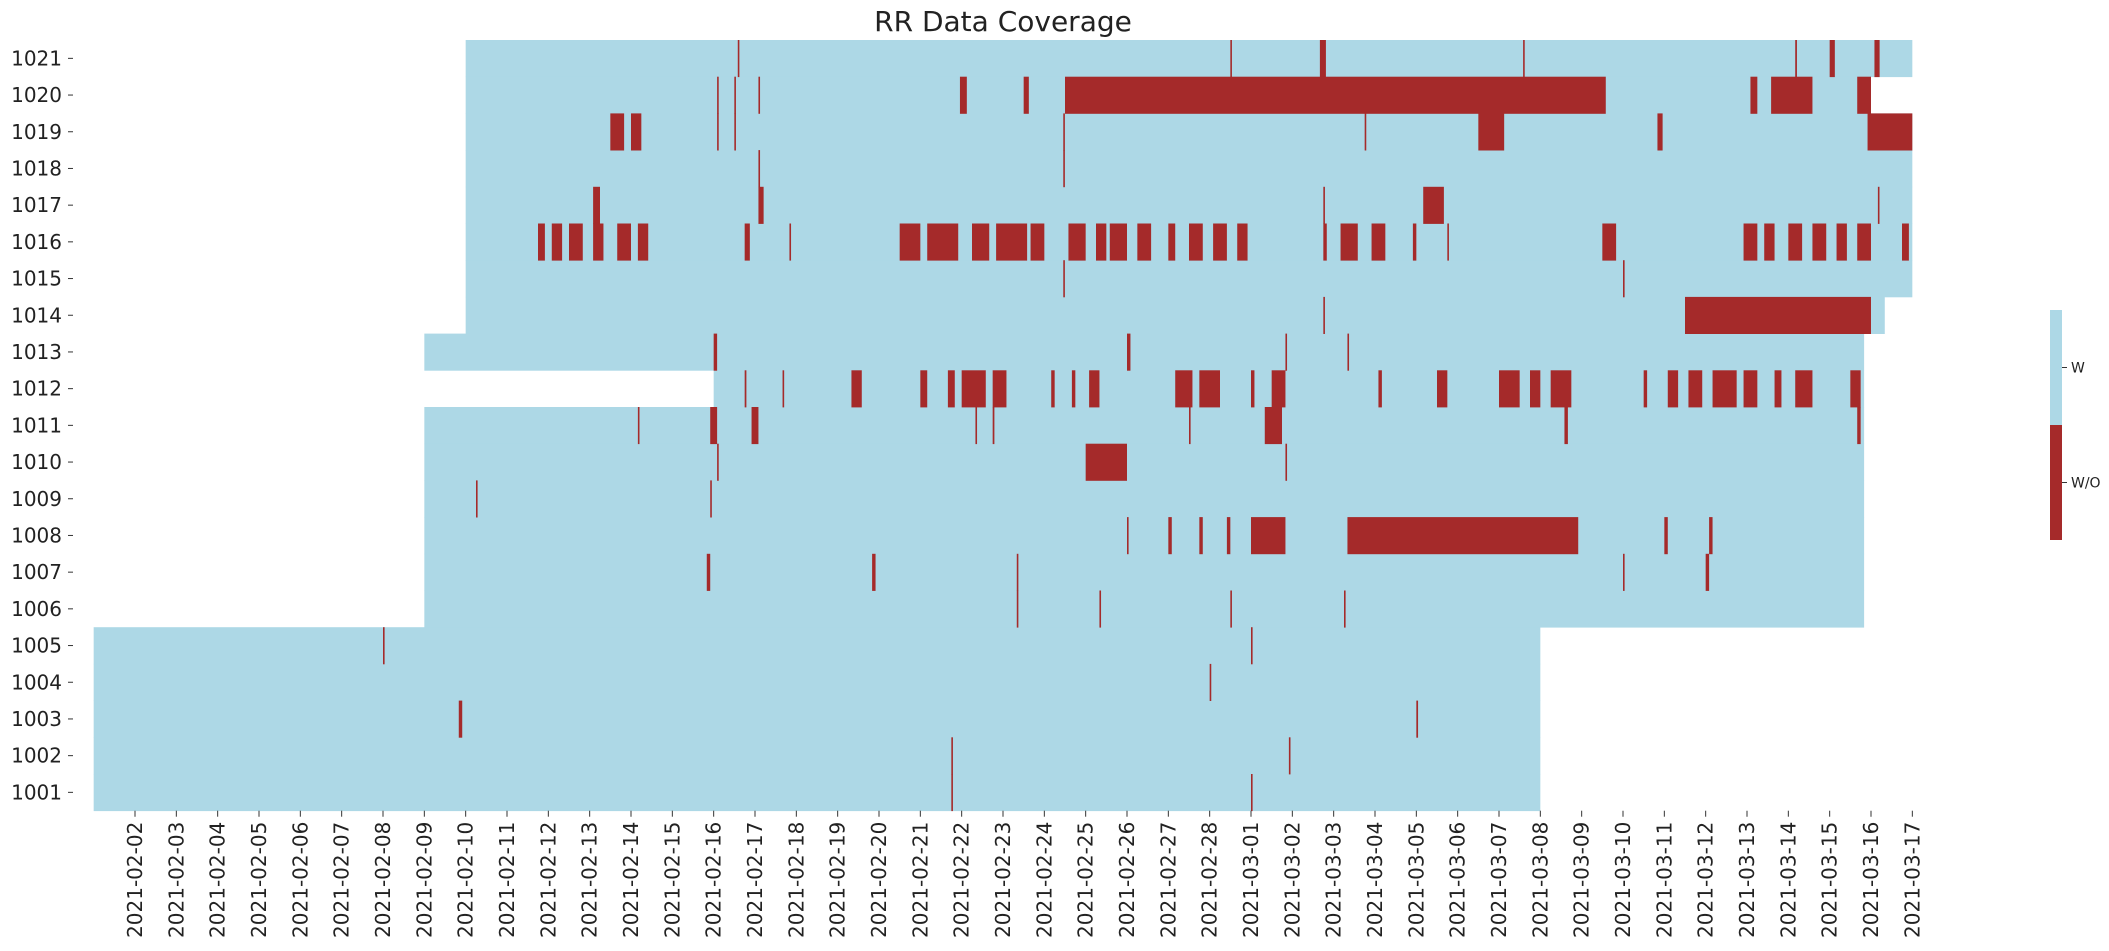 The image size is (2109, 951). I want to click on y-tick-label: 1006, so click(36, 609).